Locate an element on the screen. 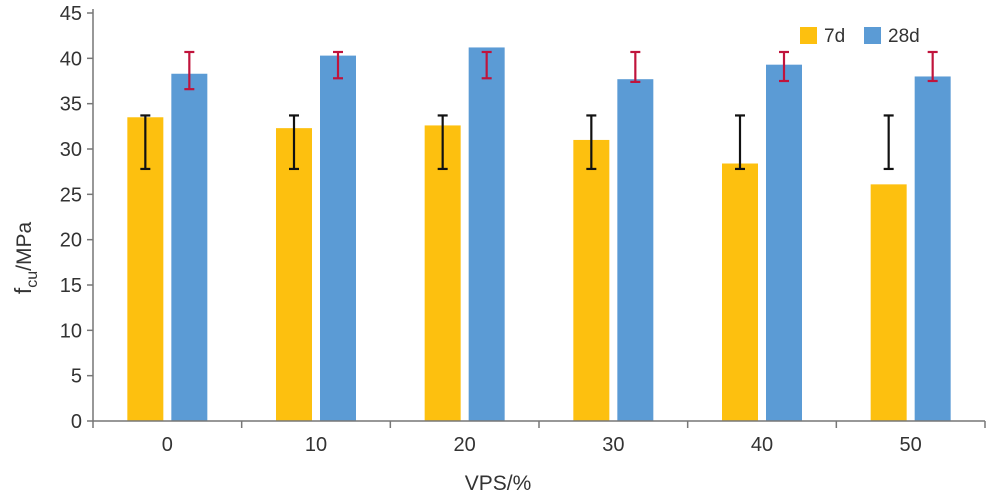 This screenshot has height=499, width=990. y-axis-title-main: f is located at coordinates (23, 290).